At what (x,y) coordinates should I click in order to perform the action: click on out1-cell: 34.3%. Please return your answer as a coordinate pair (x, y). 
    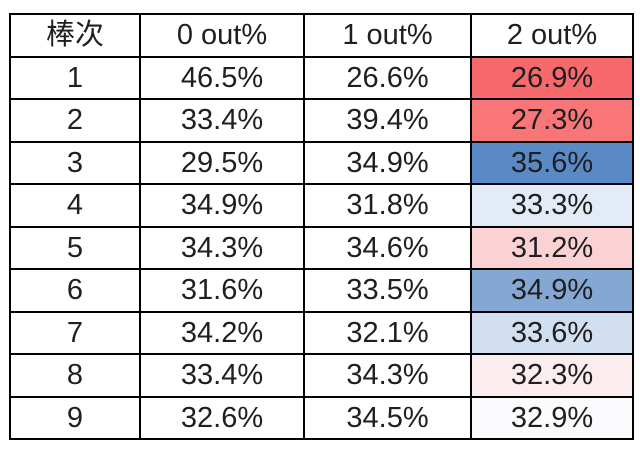
    Looking at the image, I should click on (387, 375).